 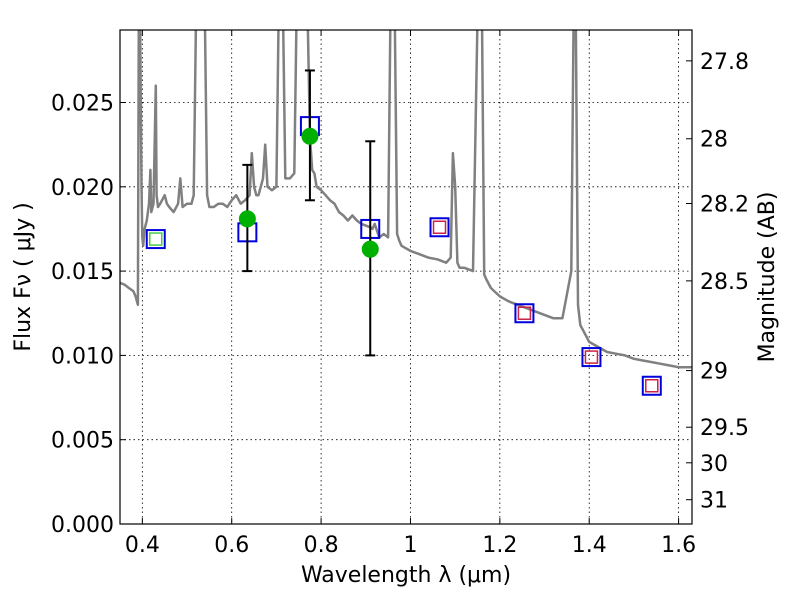 I want to click on x-tick-label: 1, so click(x=410, y=545).